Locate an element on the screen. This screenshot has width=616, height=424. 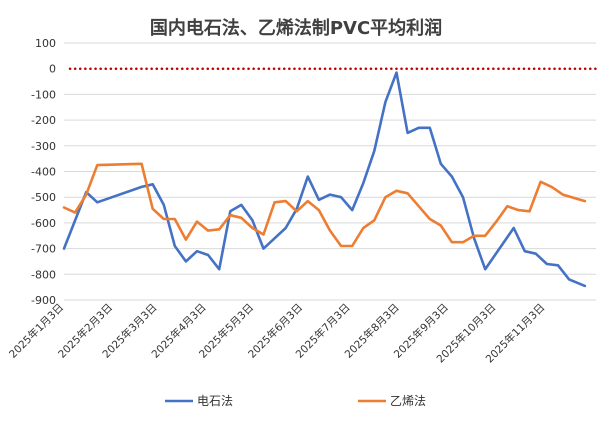
y-tick-label: -900 is located at coordinates (43, 300).